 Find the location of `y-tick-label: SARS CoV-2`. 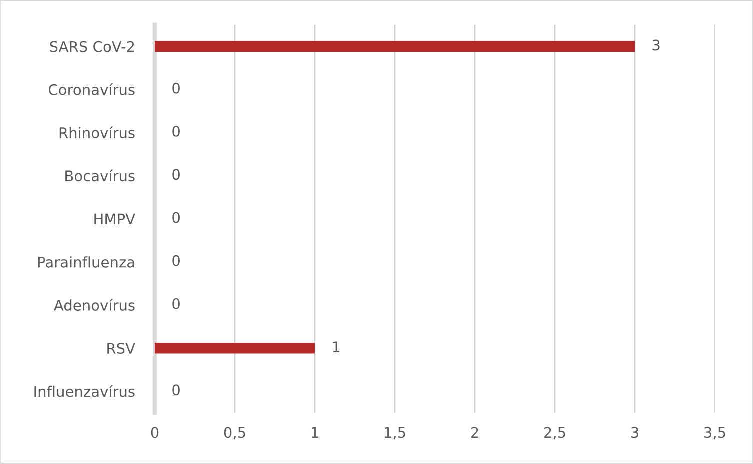

y-tick-label: SARS CoV-2 is located at coordinates (92, 46).